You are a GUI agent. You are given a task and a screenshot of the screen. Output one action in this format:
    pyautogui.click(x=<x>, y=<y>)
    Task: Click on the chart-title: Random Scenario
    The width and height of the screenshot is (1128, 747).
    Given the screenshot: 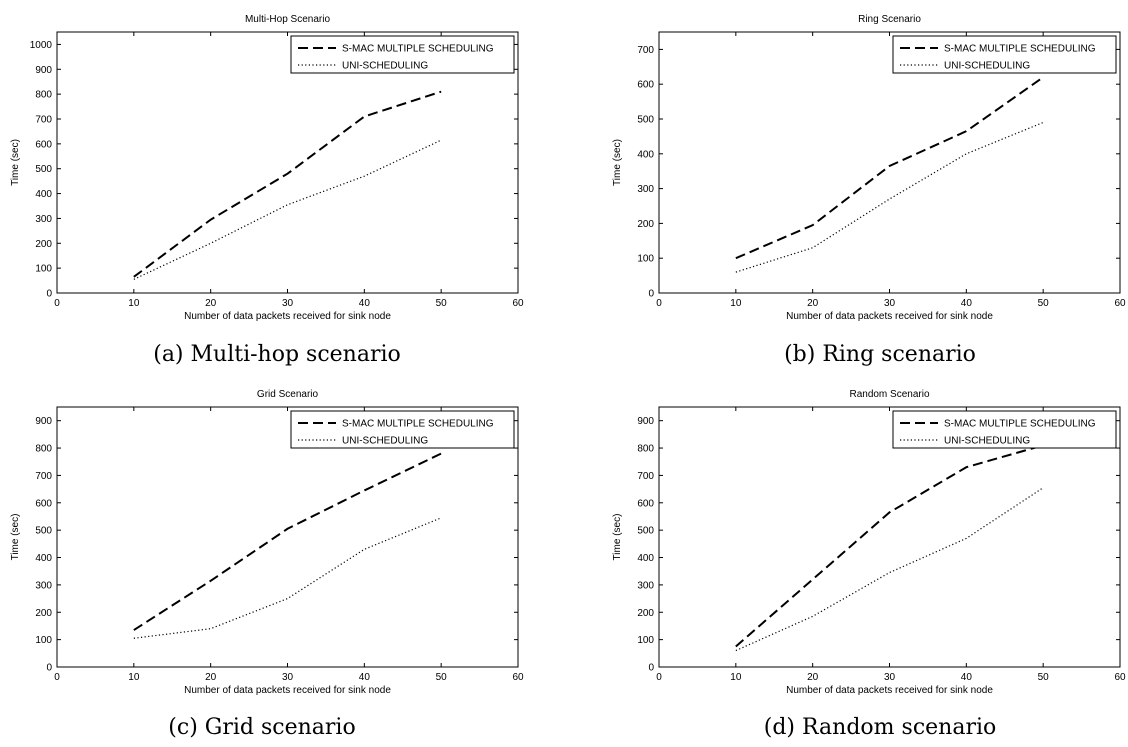 What is the action you would take?
    pyautogui.click(x=889, y=394)
    